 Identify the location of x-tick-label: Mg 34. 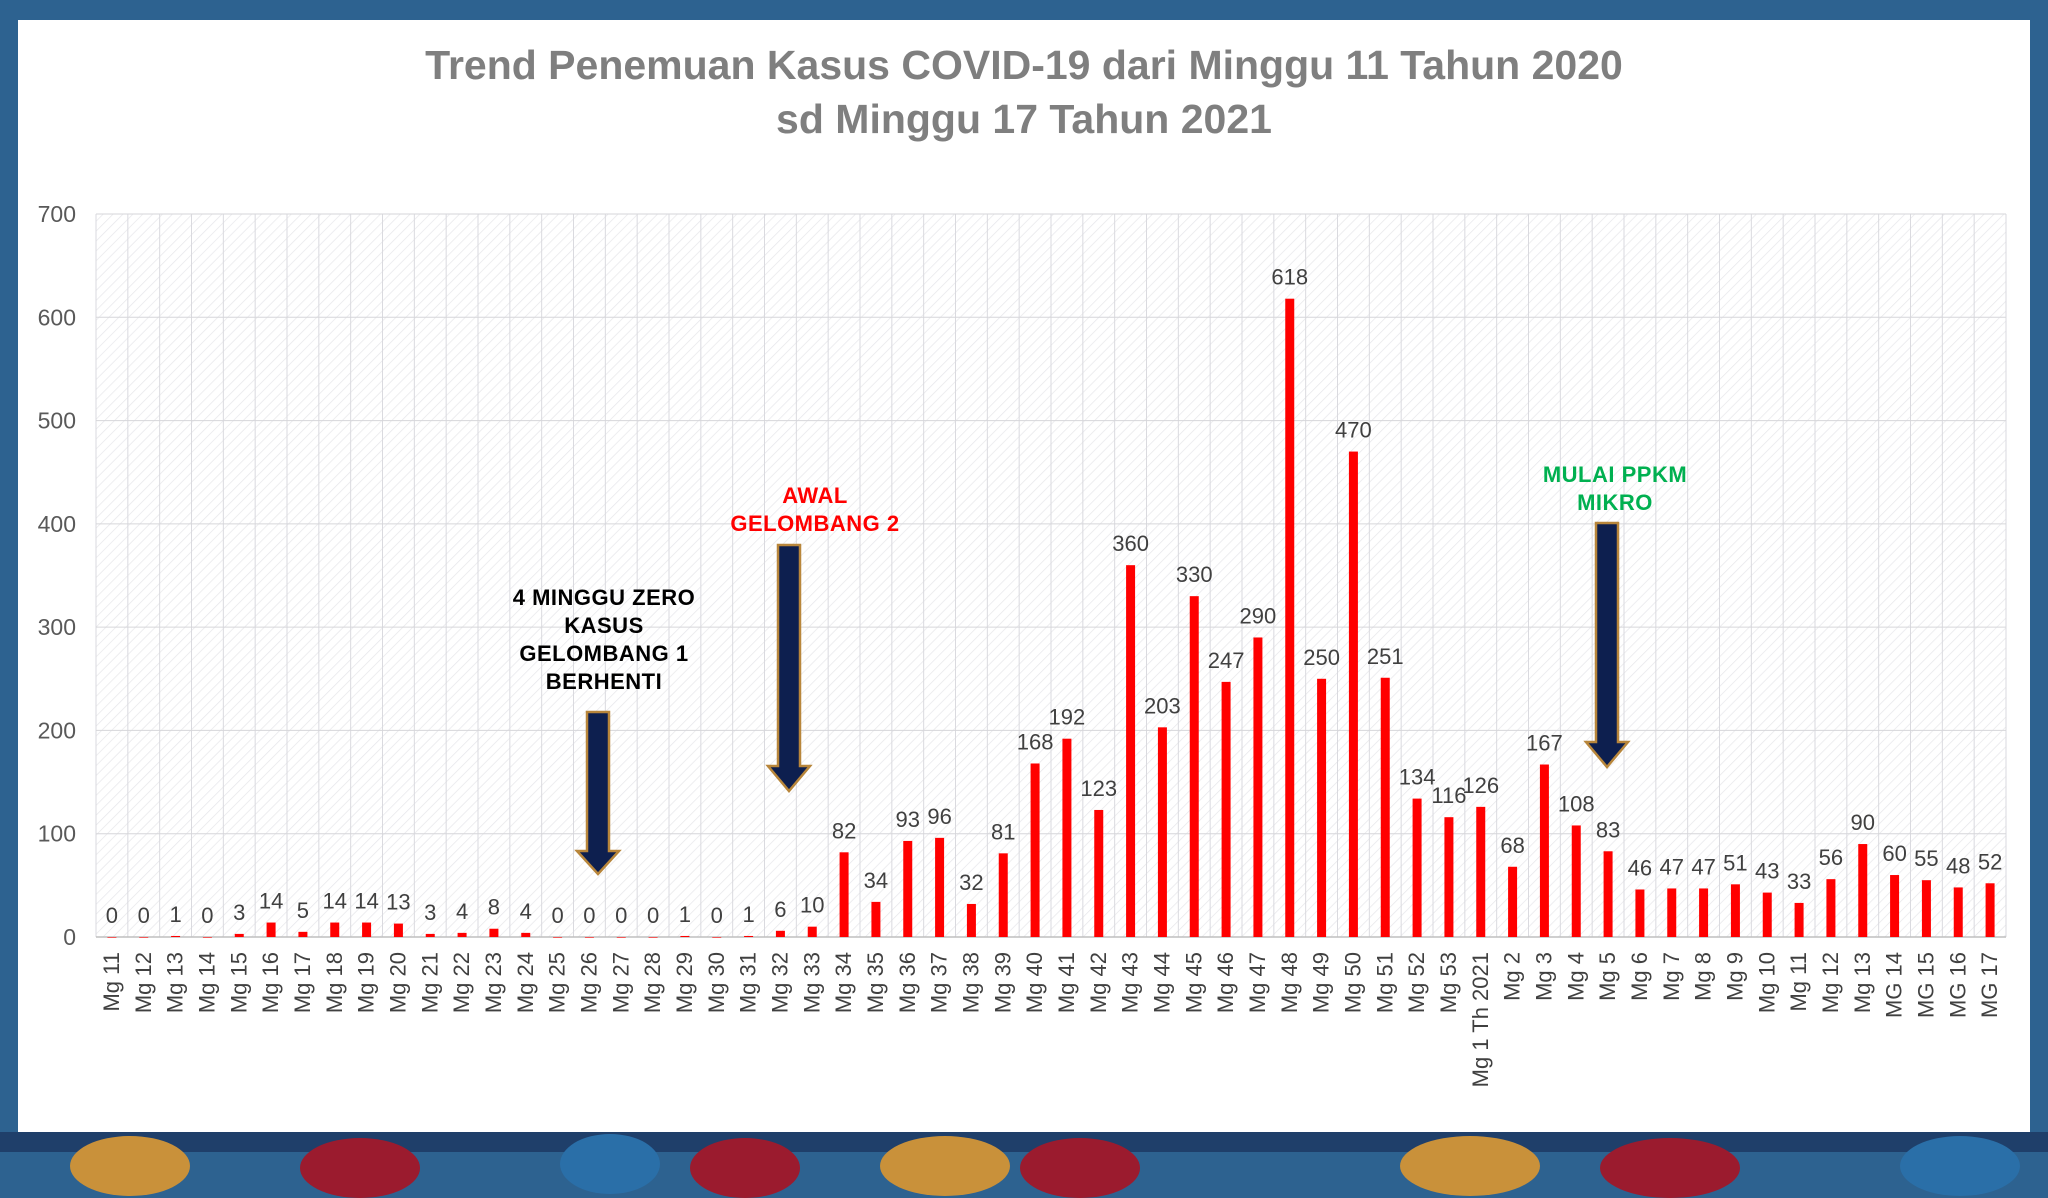
(843, 982).